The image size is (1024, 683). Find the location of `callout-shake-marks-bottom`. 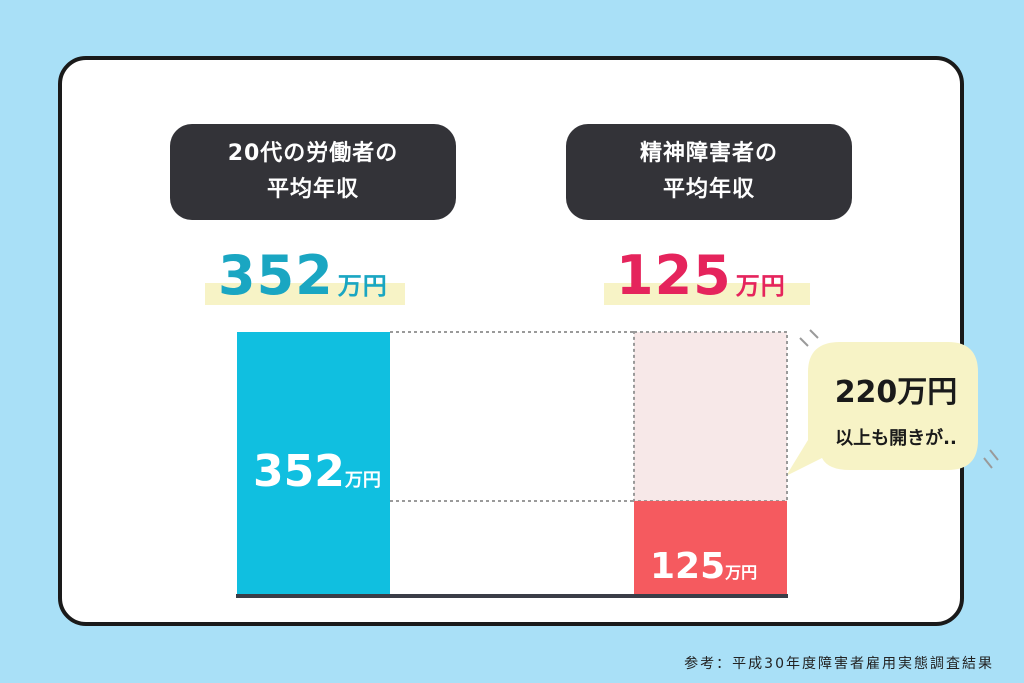

callout-shake-marks-bottom is located at coordinates (991, 459).